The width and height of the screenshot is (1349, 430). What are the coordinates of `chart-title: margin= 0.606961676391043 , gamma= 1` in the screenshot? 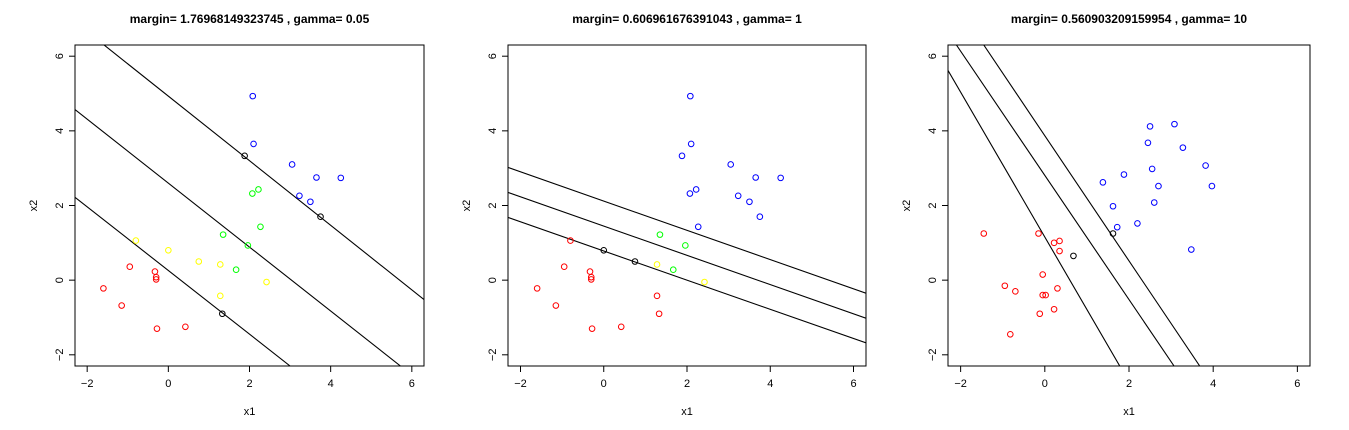 It's located at (687, 19).